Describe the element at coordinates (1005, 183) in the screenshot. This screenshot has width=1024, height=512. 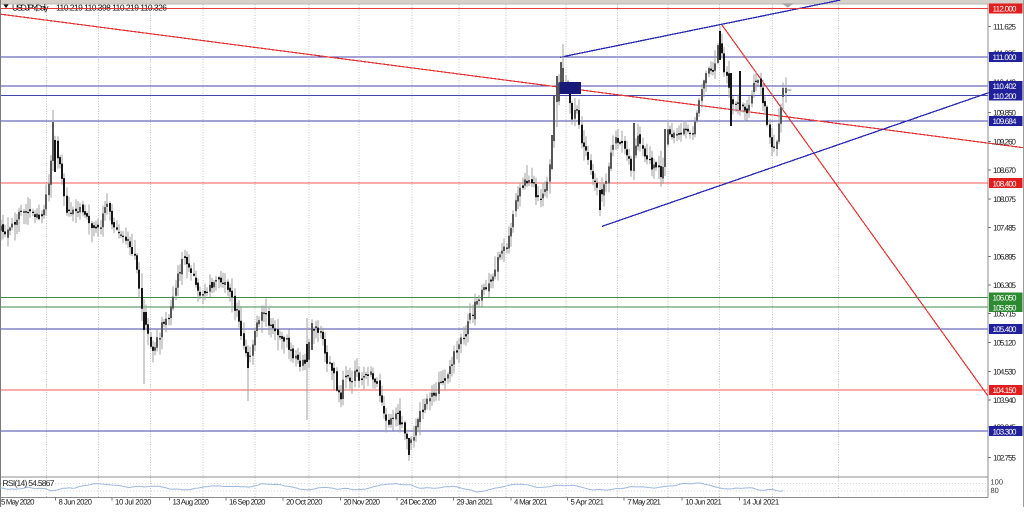
I see `svg-text: 108.400` at that location.